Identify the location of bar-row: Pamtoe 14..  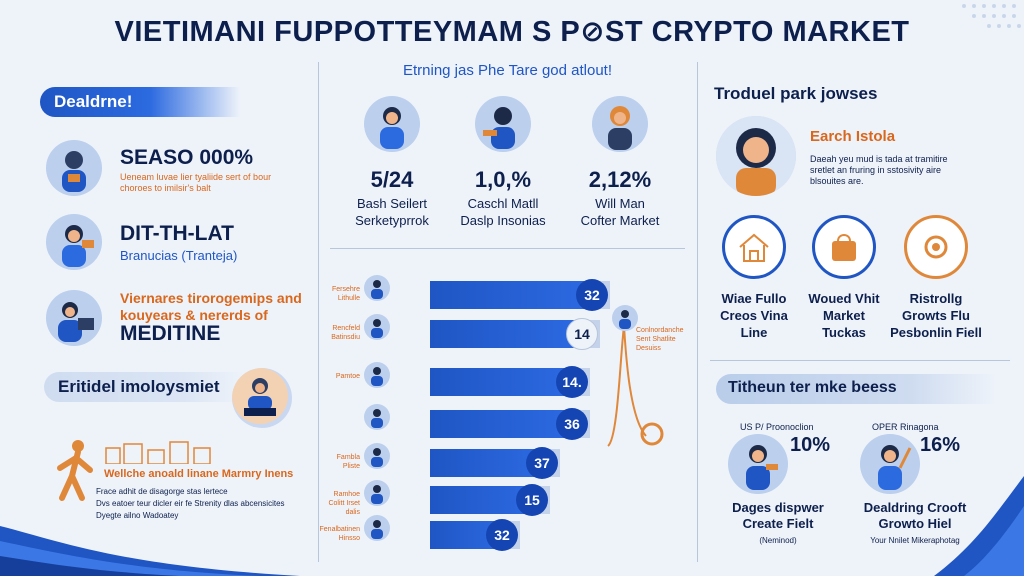
(475, 380).